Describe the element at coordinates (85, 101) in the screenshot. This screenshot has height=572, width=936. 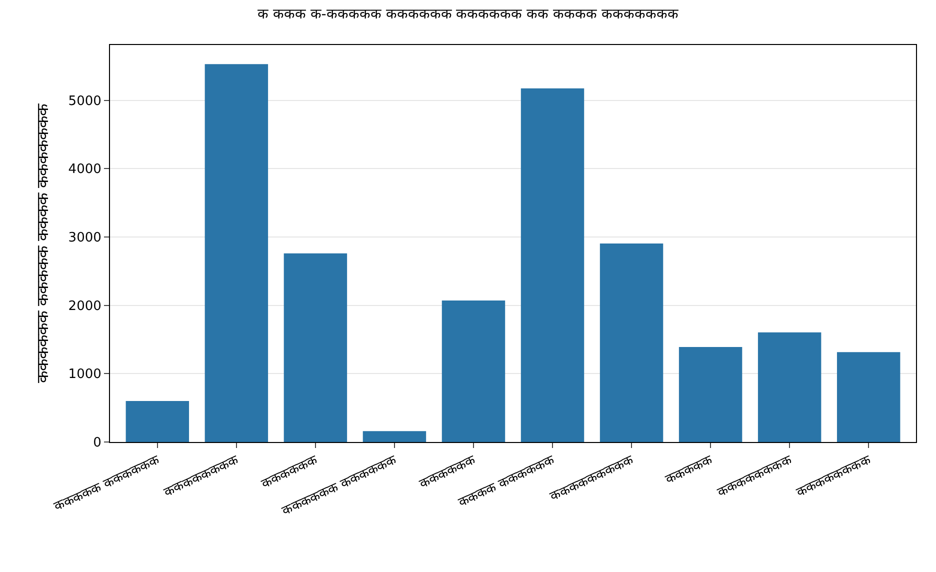
I see `y-tick-label: 5000` at that location.